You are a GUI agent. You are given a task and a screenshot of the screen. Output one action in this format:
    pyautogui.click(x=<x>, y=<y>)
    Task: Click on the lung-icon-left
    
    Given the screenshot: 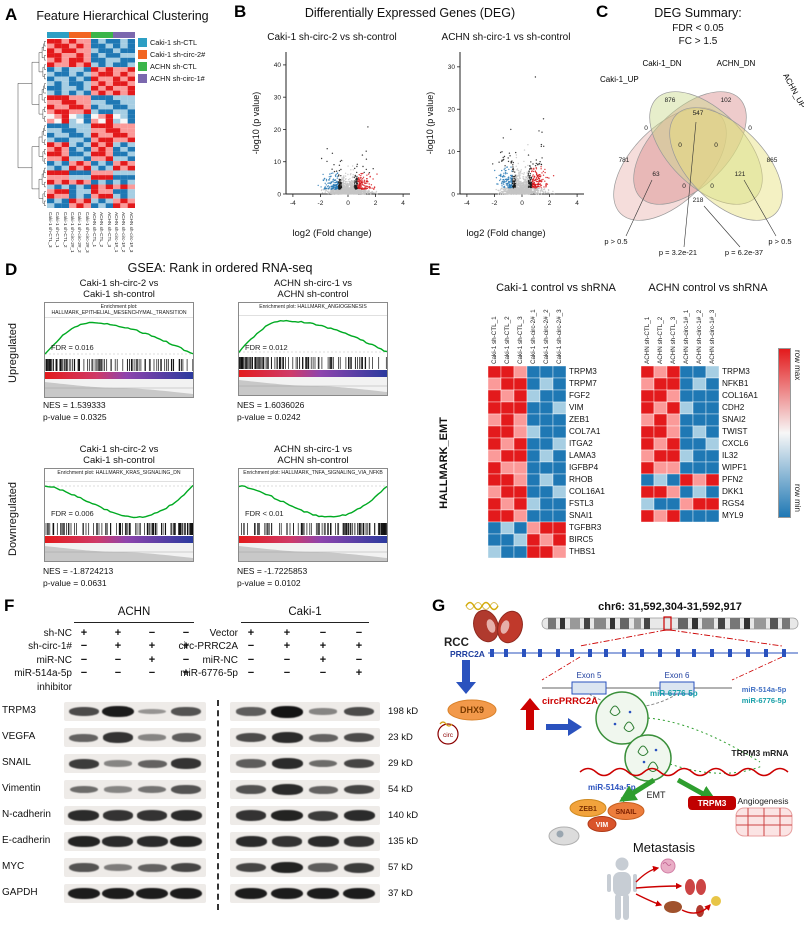 What is the action you would take?
    pyautogui.click(x=690, y=887)
    